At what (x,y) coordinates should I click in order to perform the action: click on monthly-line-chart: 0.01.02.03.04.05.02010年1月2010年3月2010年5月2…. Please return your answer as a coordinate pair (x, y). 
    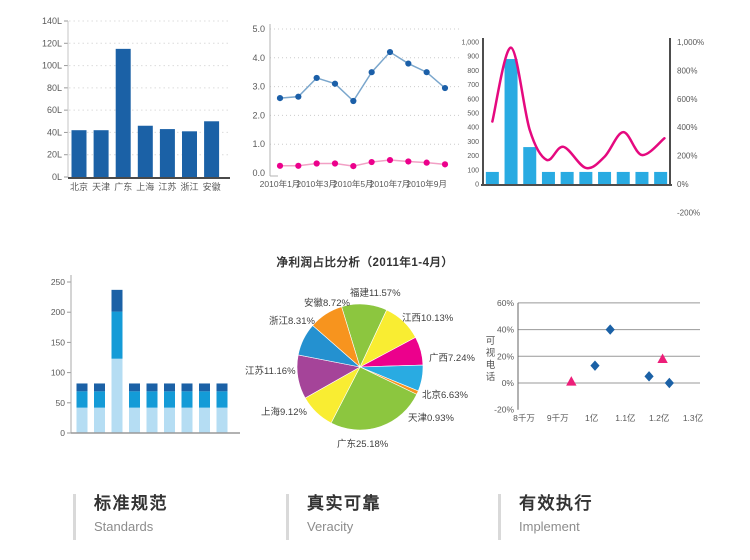
    Looking at the image, I should click on (356, 106).